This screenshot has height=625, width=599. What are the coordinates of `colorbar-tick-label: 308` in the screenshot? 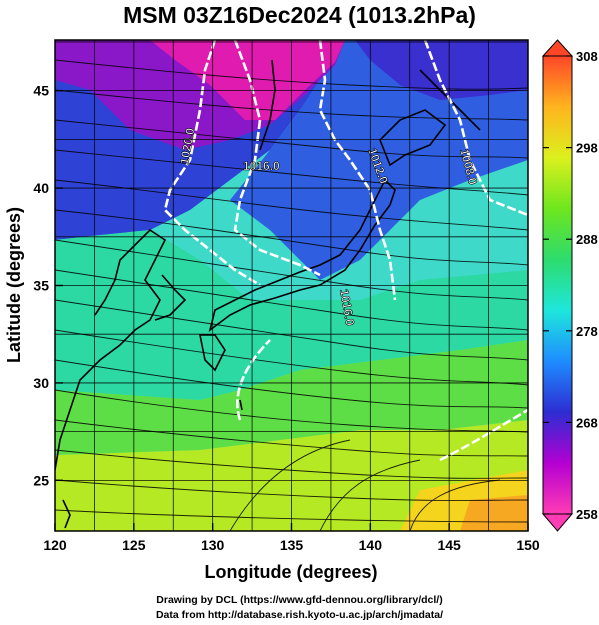 It's located at (587, 56).